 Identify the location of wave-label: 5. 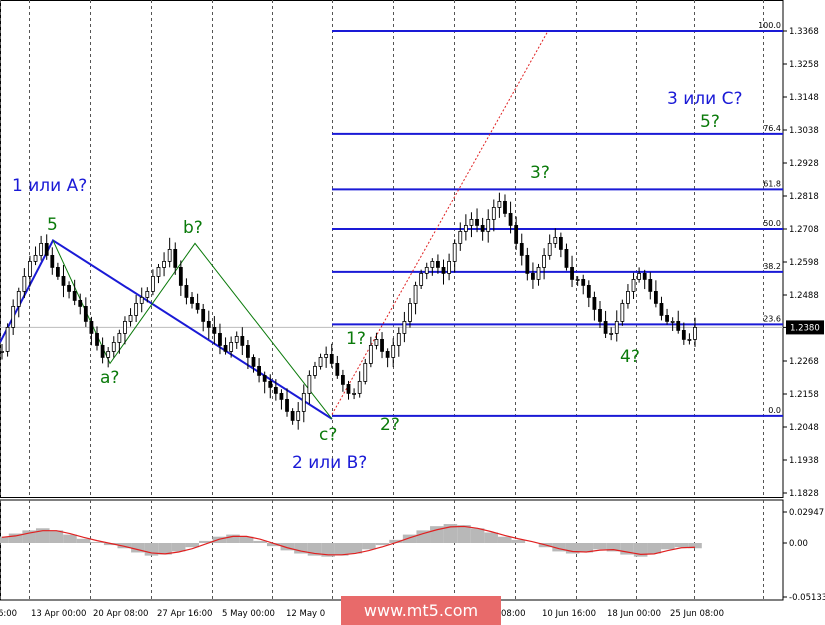
(52, 225).